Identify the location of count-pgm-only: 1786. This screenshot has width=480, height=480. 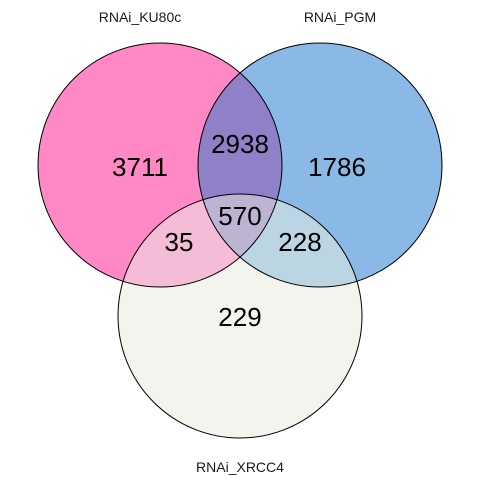
(337, 167).